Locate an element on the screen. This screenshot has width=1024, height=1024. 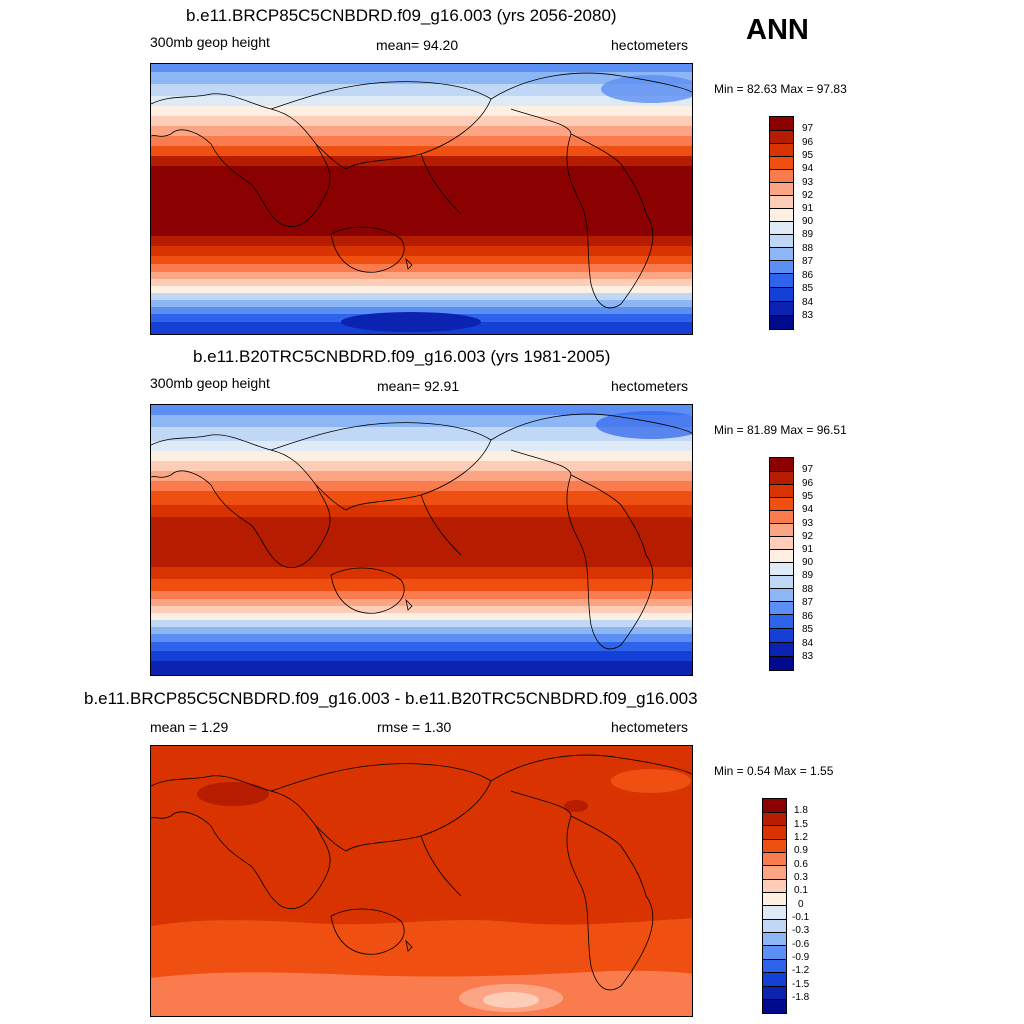
panel1-variable-label: 300mb geop height is located at coordinates (210, 42).